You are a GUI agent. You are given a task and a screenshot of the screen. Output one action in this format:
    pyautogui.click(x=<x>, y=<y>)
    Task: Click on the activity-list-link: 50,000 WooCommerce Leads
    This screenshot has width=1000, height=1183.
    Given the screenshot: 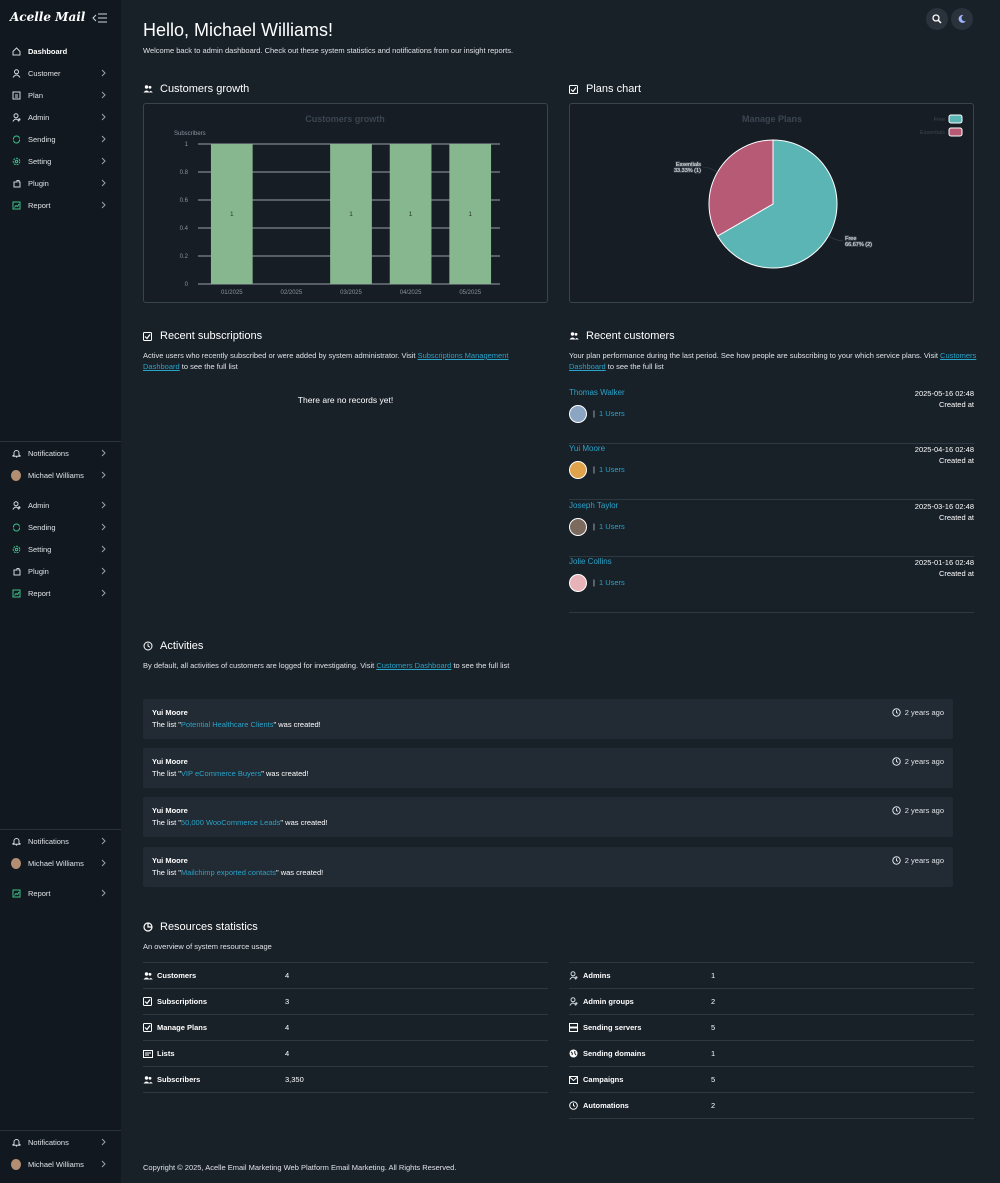 What is the action you would take?
    pyautogui.click(x=230, y=823)
    